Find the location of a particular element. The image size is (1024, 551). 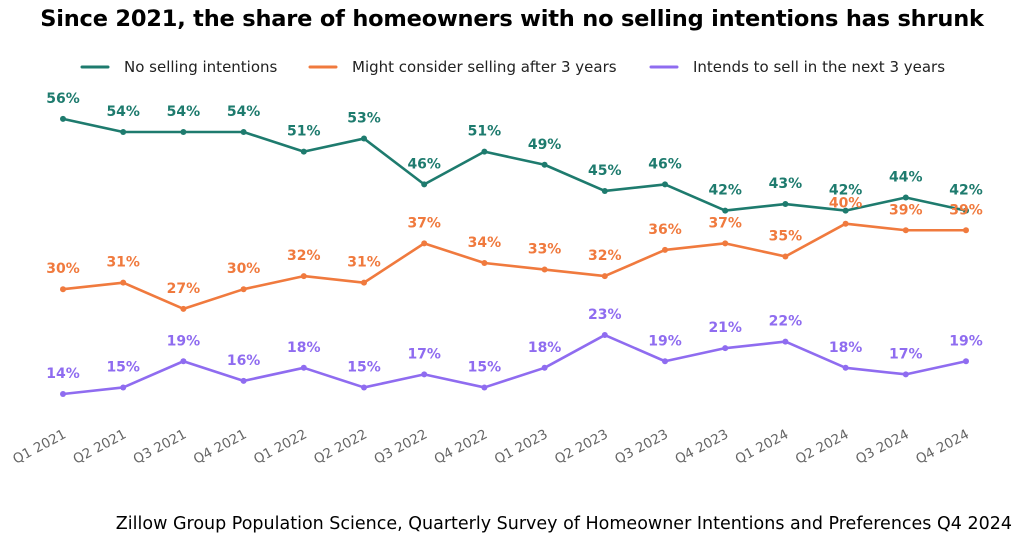

data-label-2-5: 15% is located at coordinates (364, 367).